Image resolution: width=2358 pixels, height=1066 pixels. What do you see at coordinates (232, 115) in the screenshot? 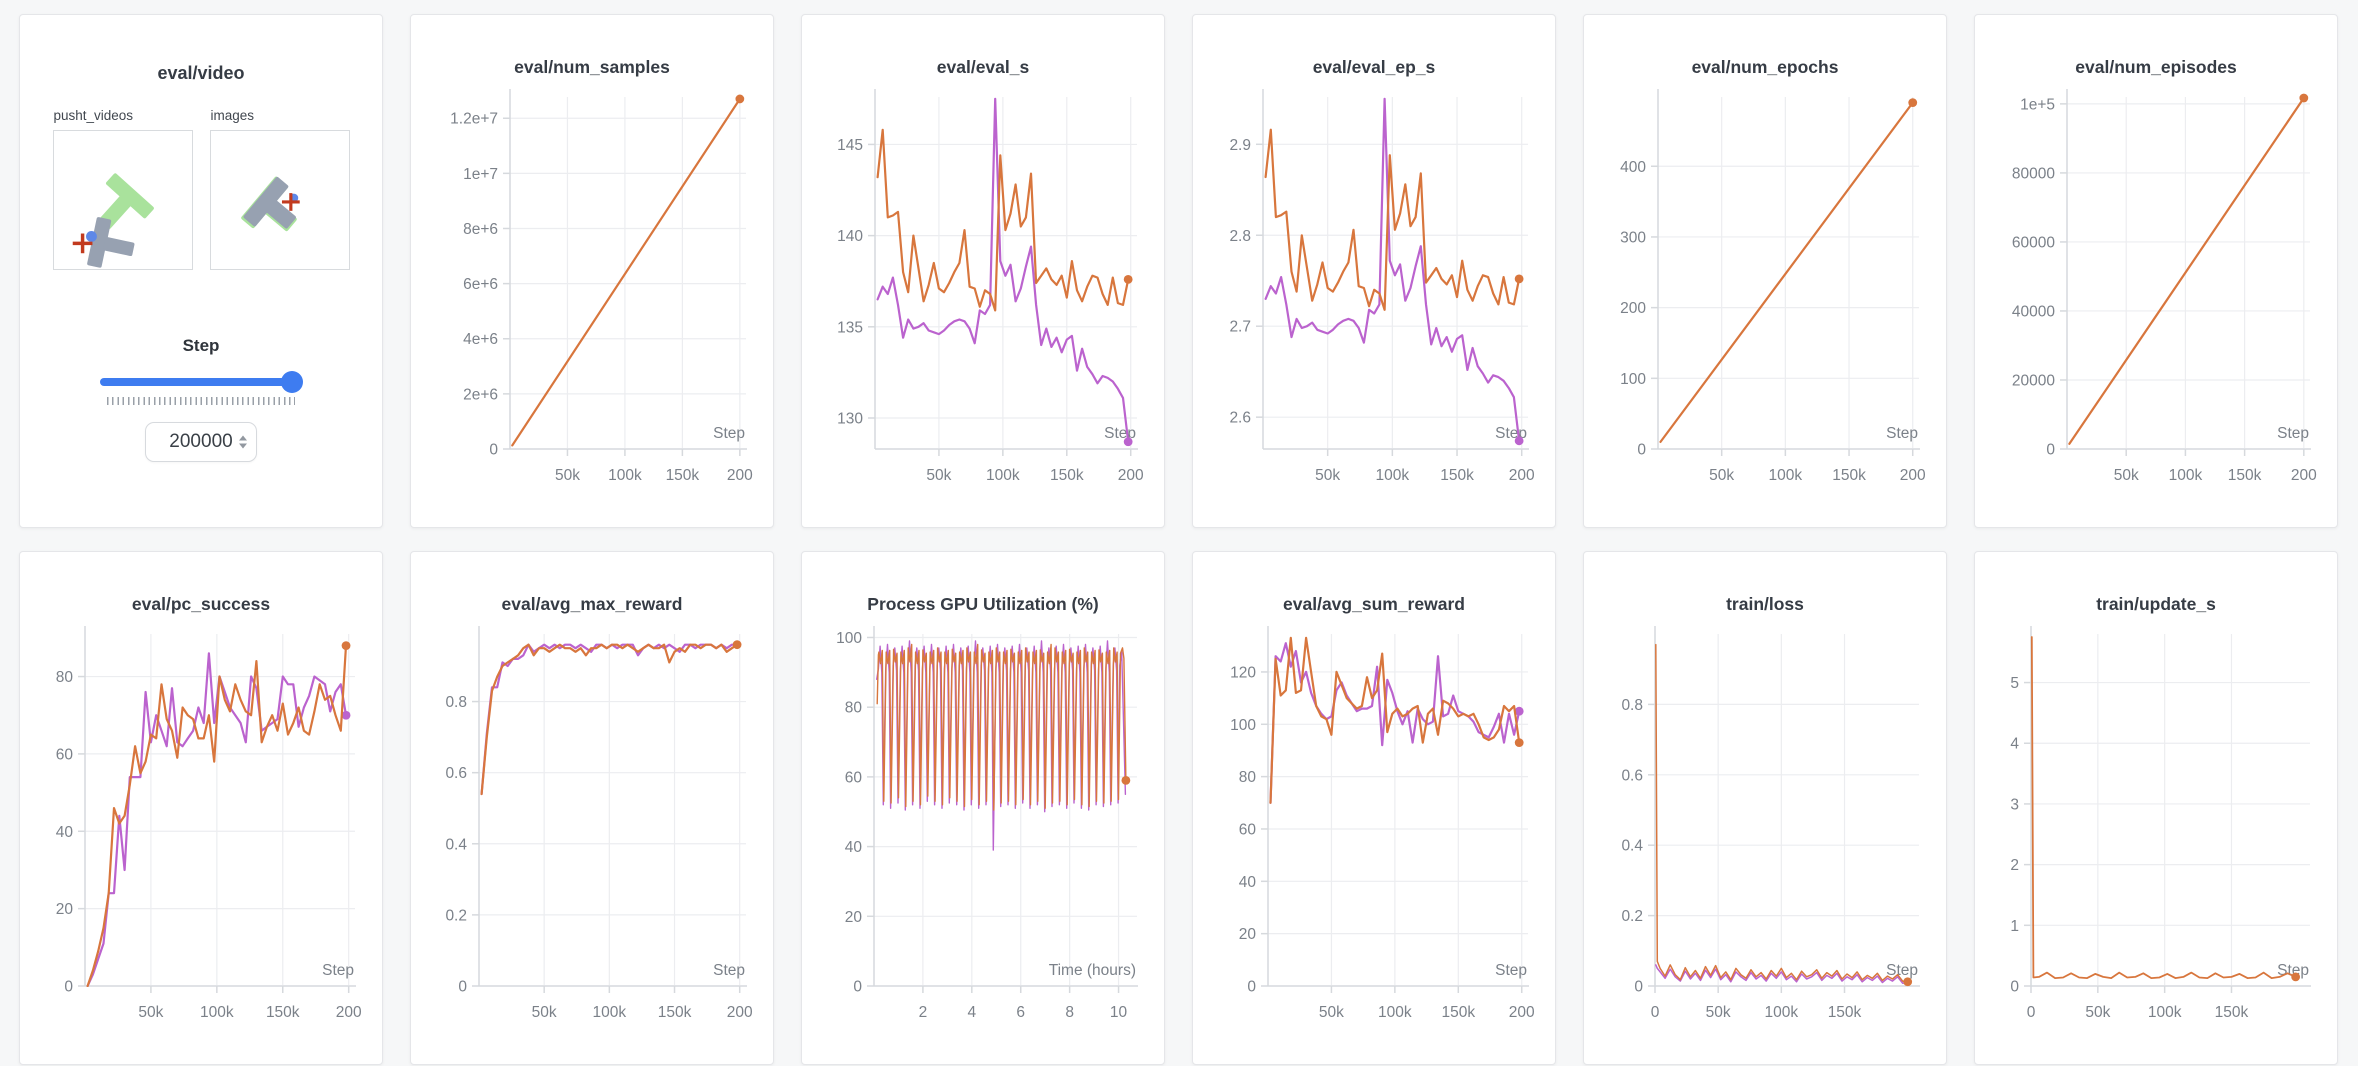
I see `media-item-label: images` at bounding box center [232, 115].